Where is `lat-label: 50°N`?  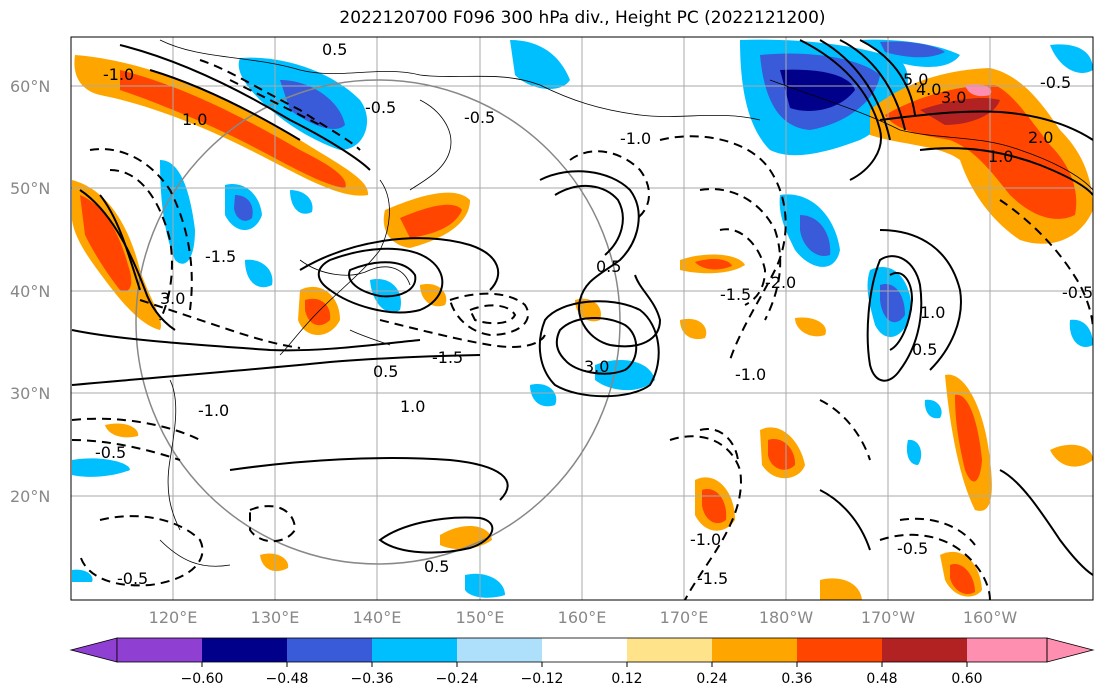 lat-label: 50°N is located at coordinates (30, 188).